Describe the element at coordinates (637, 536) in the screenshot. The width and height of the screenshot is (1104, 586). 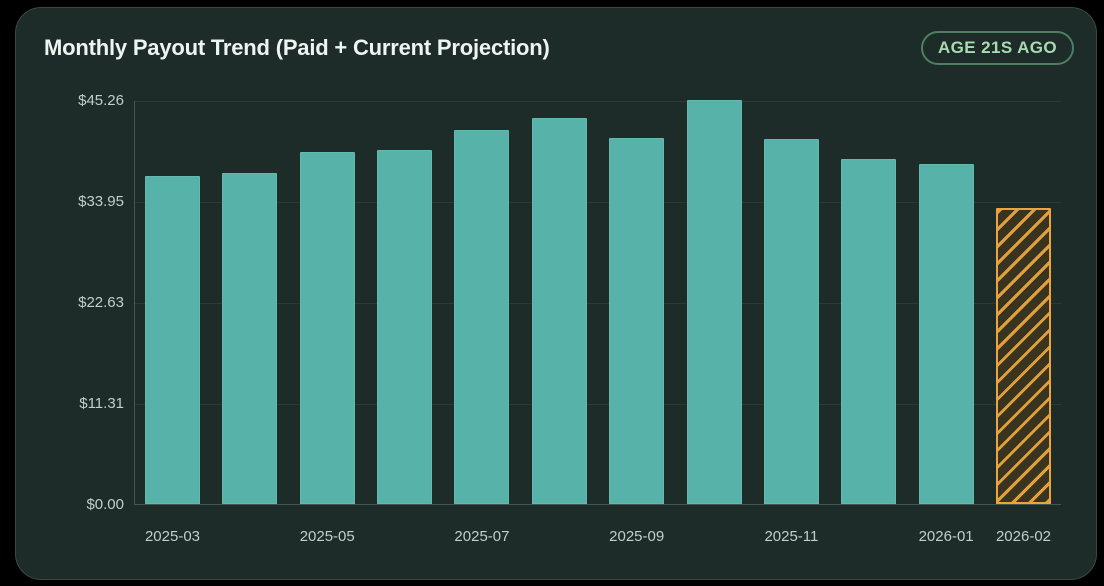
I see `x-axis-tick-label: 2025-09` at that location.